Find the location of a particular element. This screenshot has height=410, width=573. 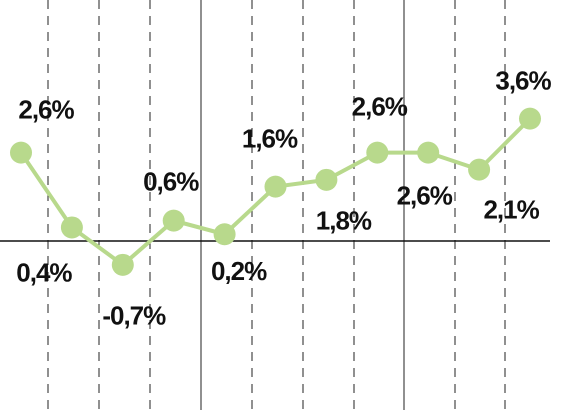

value-label: 0,4% is located at coordinates (44, 272).